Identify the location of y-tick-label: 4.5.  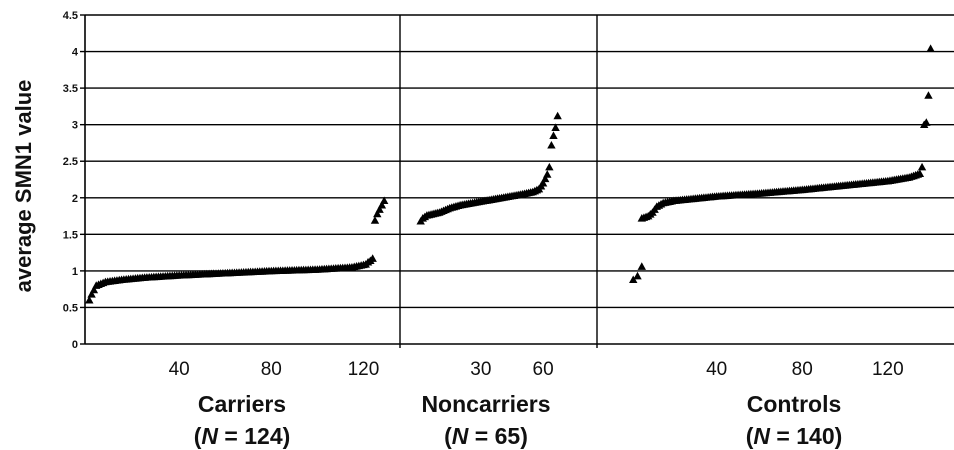
(70, 16).